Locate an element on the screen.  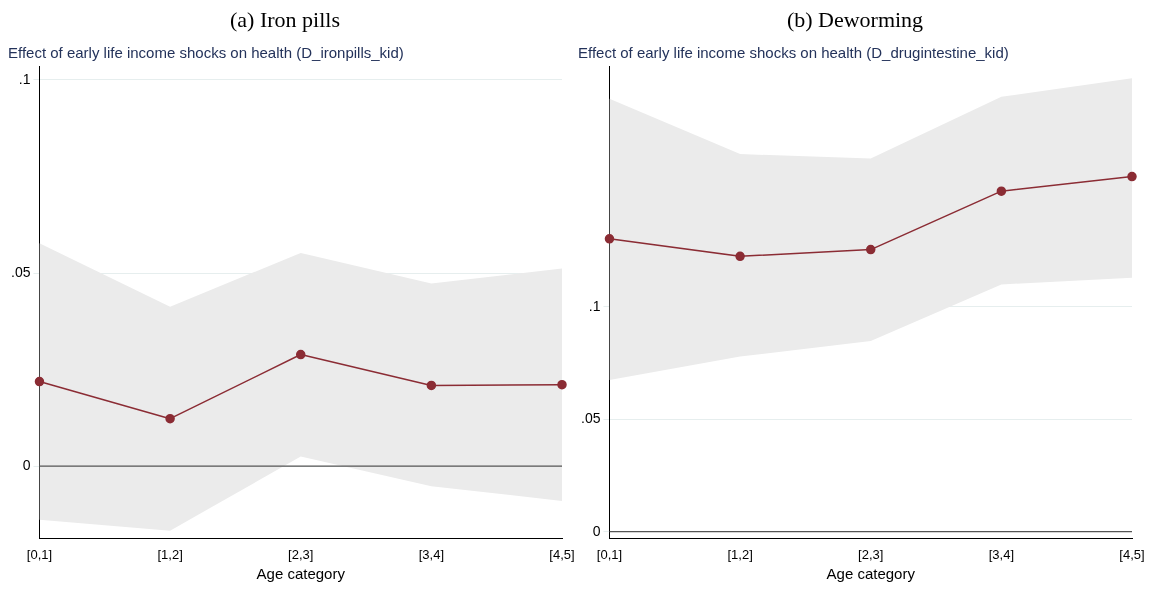
chart-subtitle: Effect of early life income shocks on health (D_drugintestine_kid) is located at coordinates (793, 52).